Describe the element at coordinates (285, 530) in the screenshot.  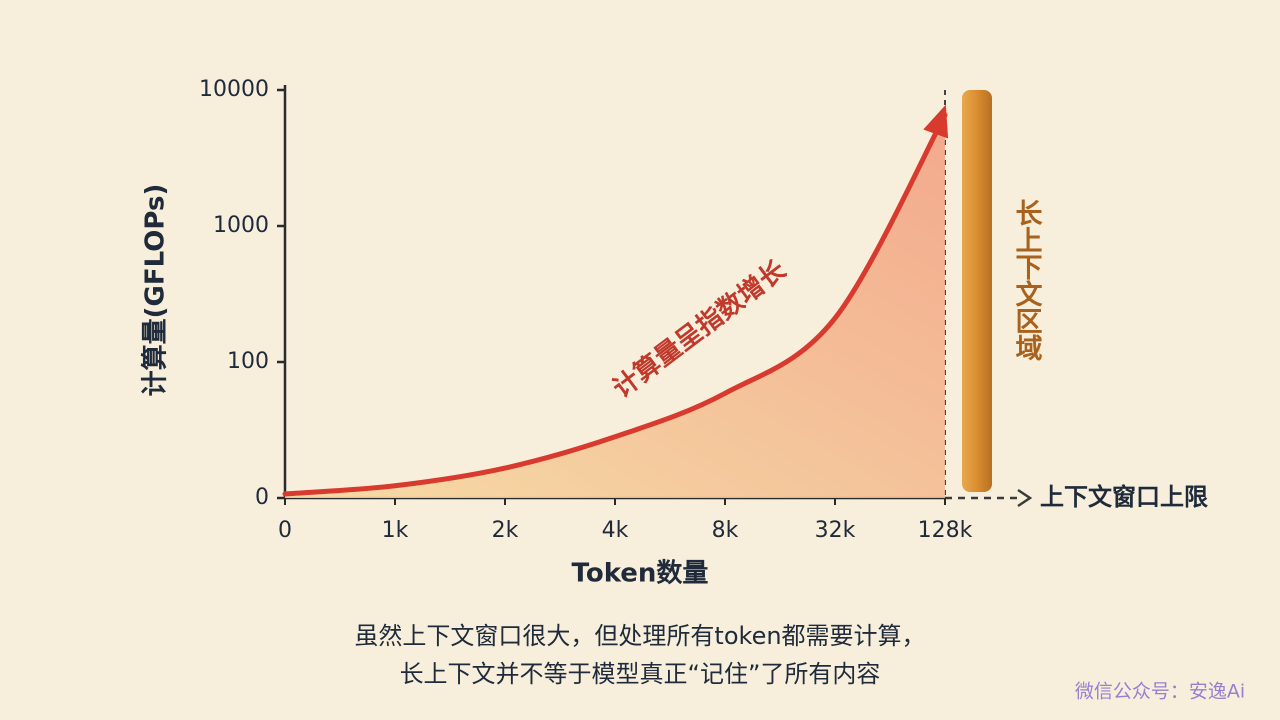
I see `x-tick-label: 0` at that location.